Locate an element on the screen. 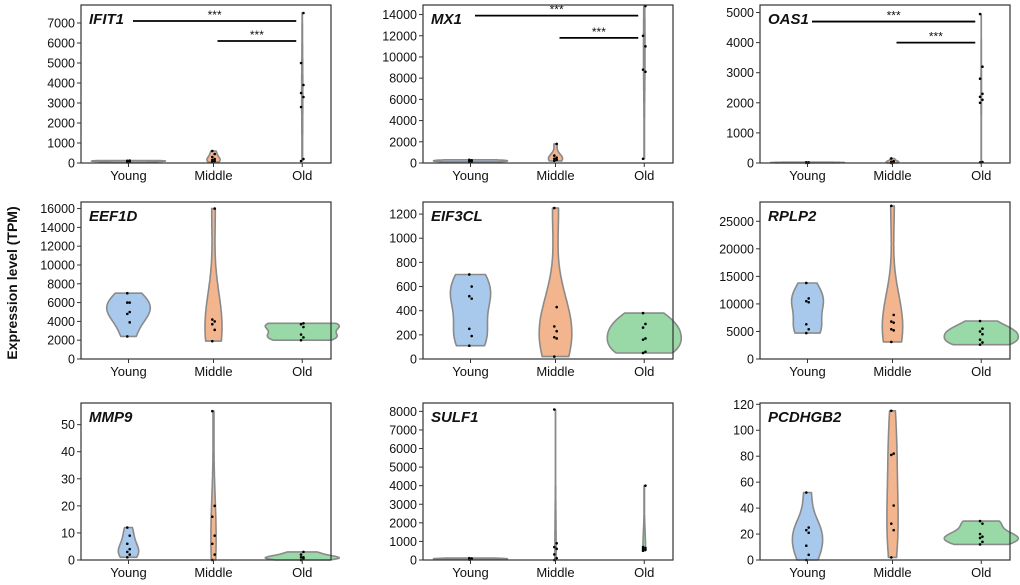 Image resolution: width=1020 pixels, height=585 pixels. y-tick-label: 10000 is located at coordinates (736, 304).